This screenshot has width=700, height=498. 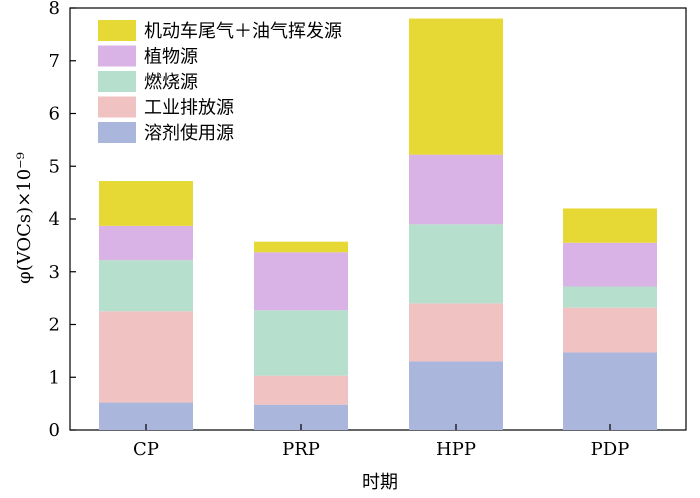 I want to click on x-tick-label-CP: CP, so click(x=146, y=449).